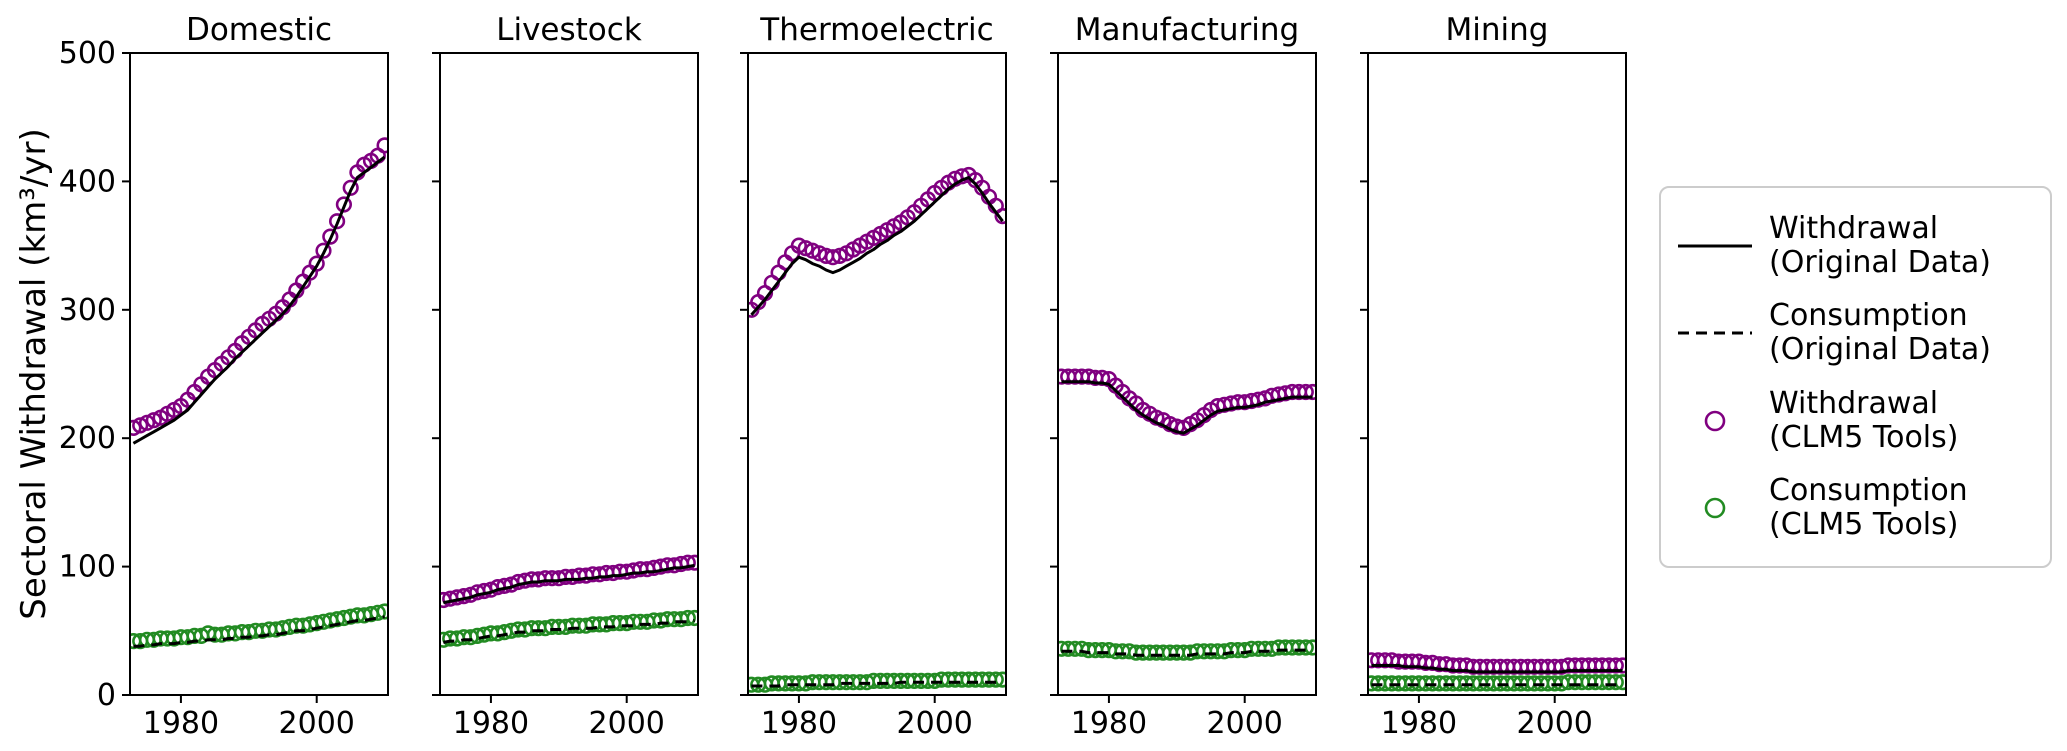  I want to click on panel-title: Manufacturing, so click(1187, 30).